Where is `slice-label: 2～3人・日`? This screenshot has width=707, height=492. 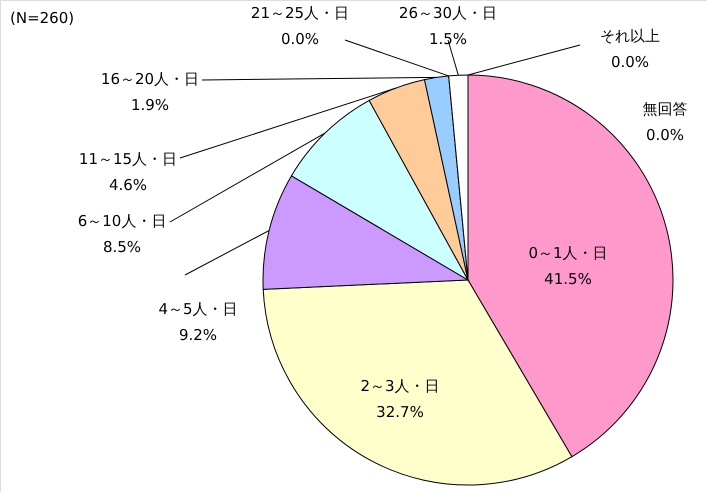
slice-label: 2～3人・日 is located at coordinates (400, 386).